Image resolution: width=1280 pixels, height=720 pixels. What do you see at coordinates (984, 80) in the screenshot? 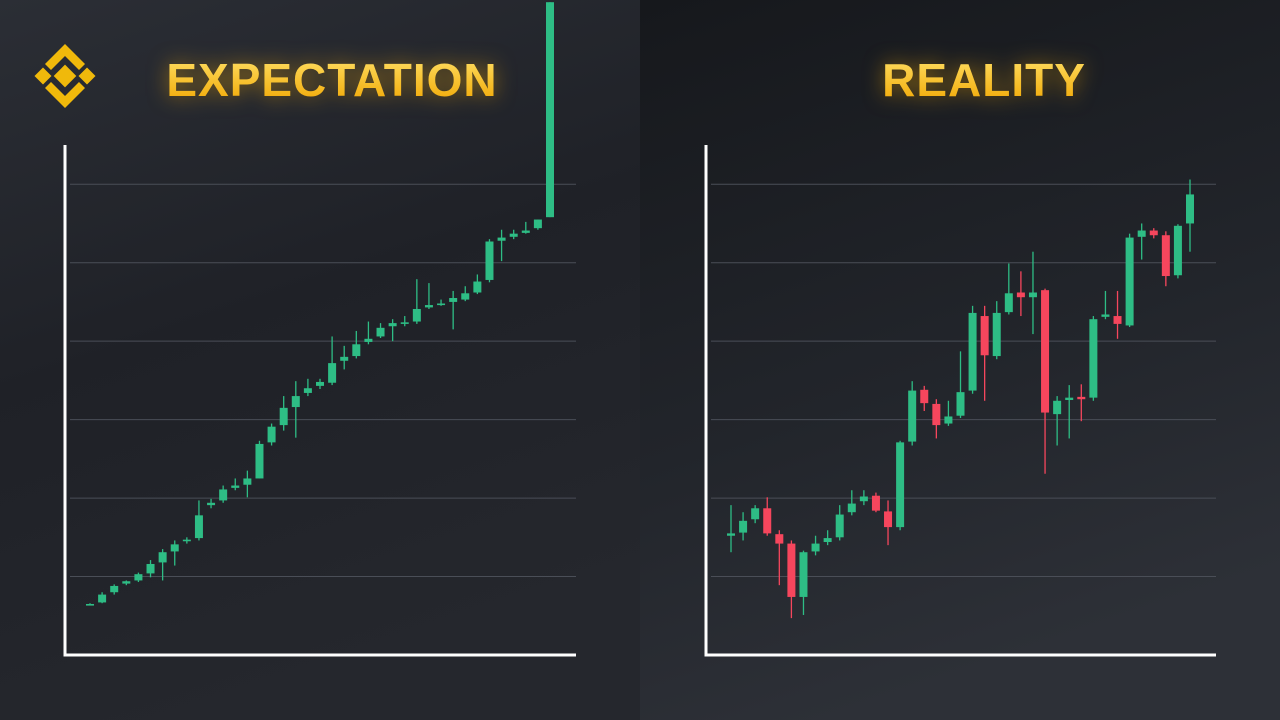
I see `chart-title: REALITY` at bounding box center [984, 80].